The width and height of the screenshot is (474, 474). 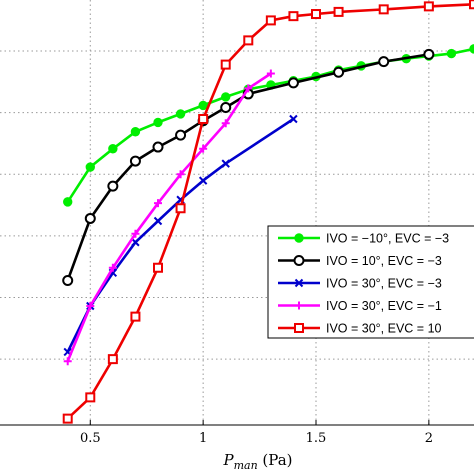 I want to click on legend-entry: IVO = 10°, EVC = −3, so click(x=360, y=261).